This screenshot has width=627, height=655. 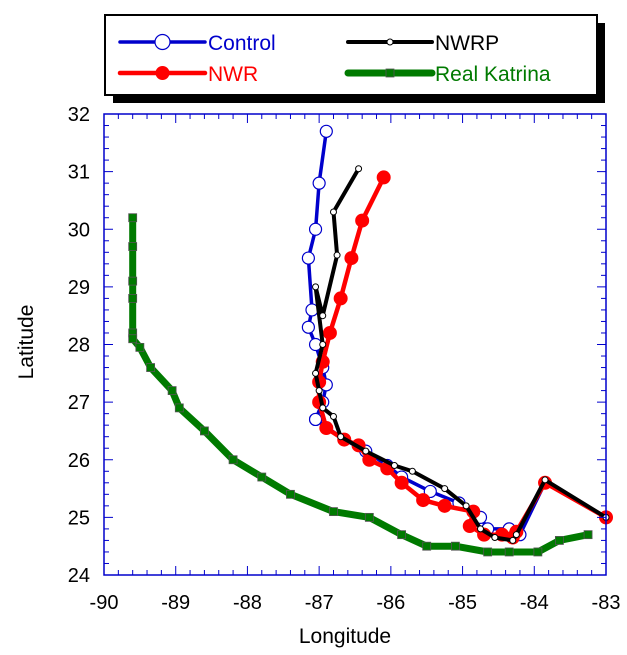 I want to click on x-tick-label: -88, so click(x=247, y=603).